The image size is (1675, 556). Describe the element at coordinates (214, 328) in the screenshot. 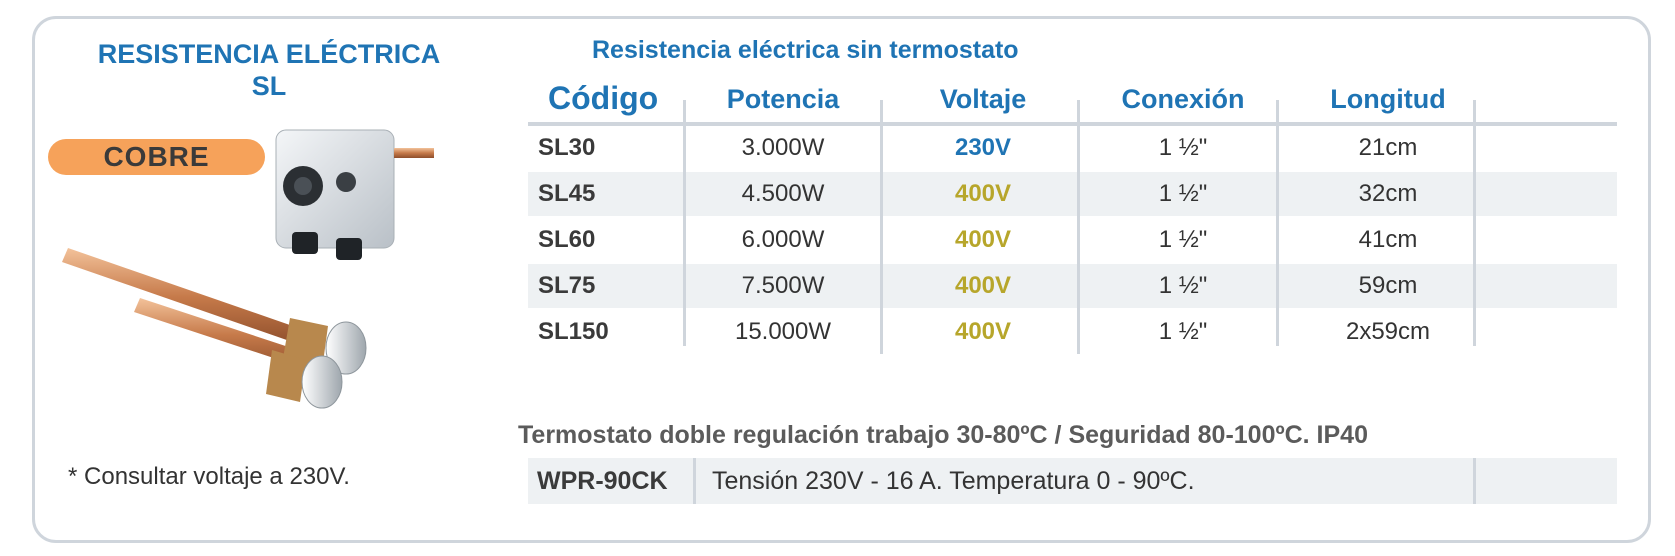

I see `copper-rods` at that location.